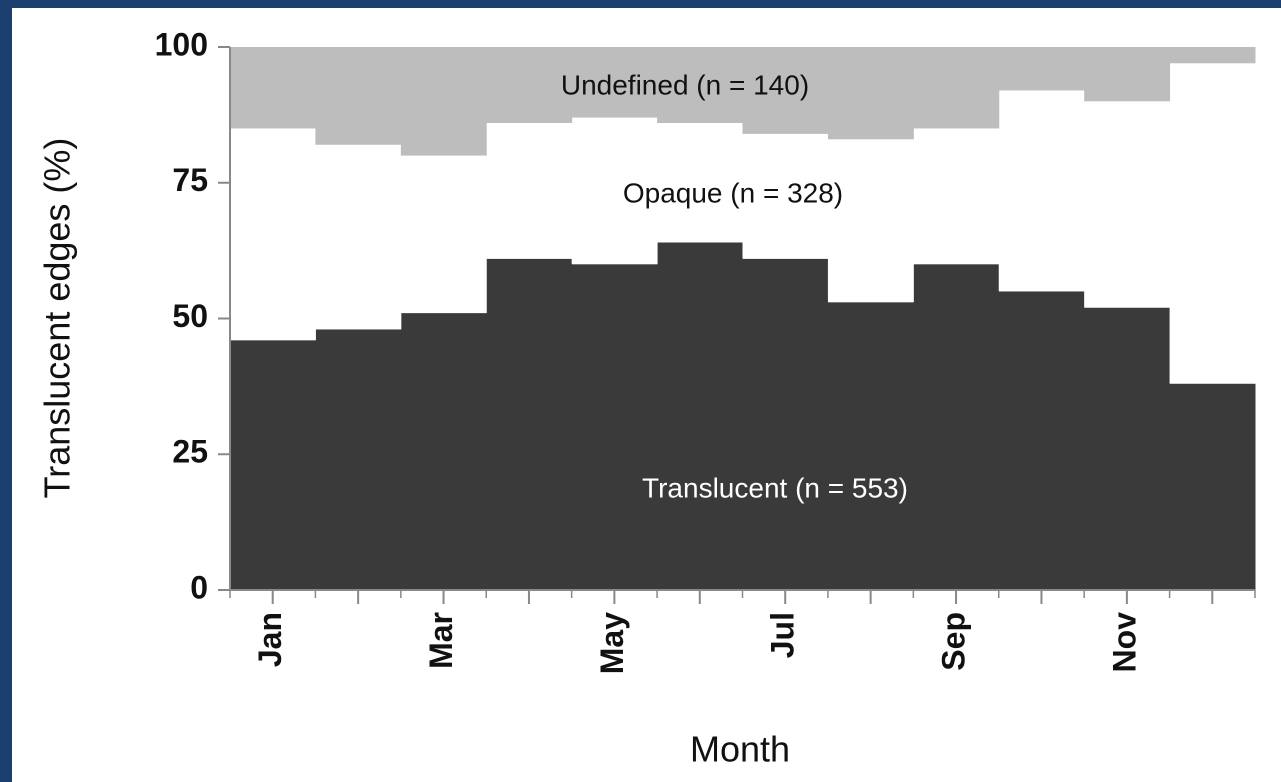  What do you see at coordinates (740, 749) in the screenshot?
I see `x-axis-title: Month` at bounding box center [740, 749].